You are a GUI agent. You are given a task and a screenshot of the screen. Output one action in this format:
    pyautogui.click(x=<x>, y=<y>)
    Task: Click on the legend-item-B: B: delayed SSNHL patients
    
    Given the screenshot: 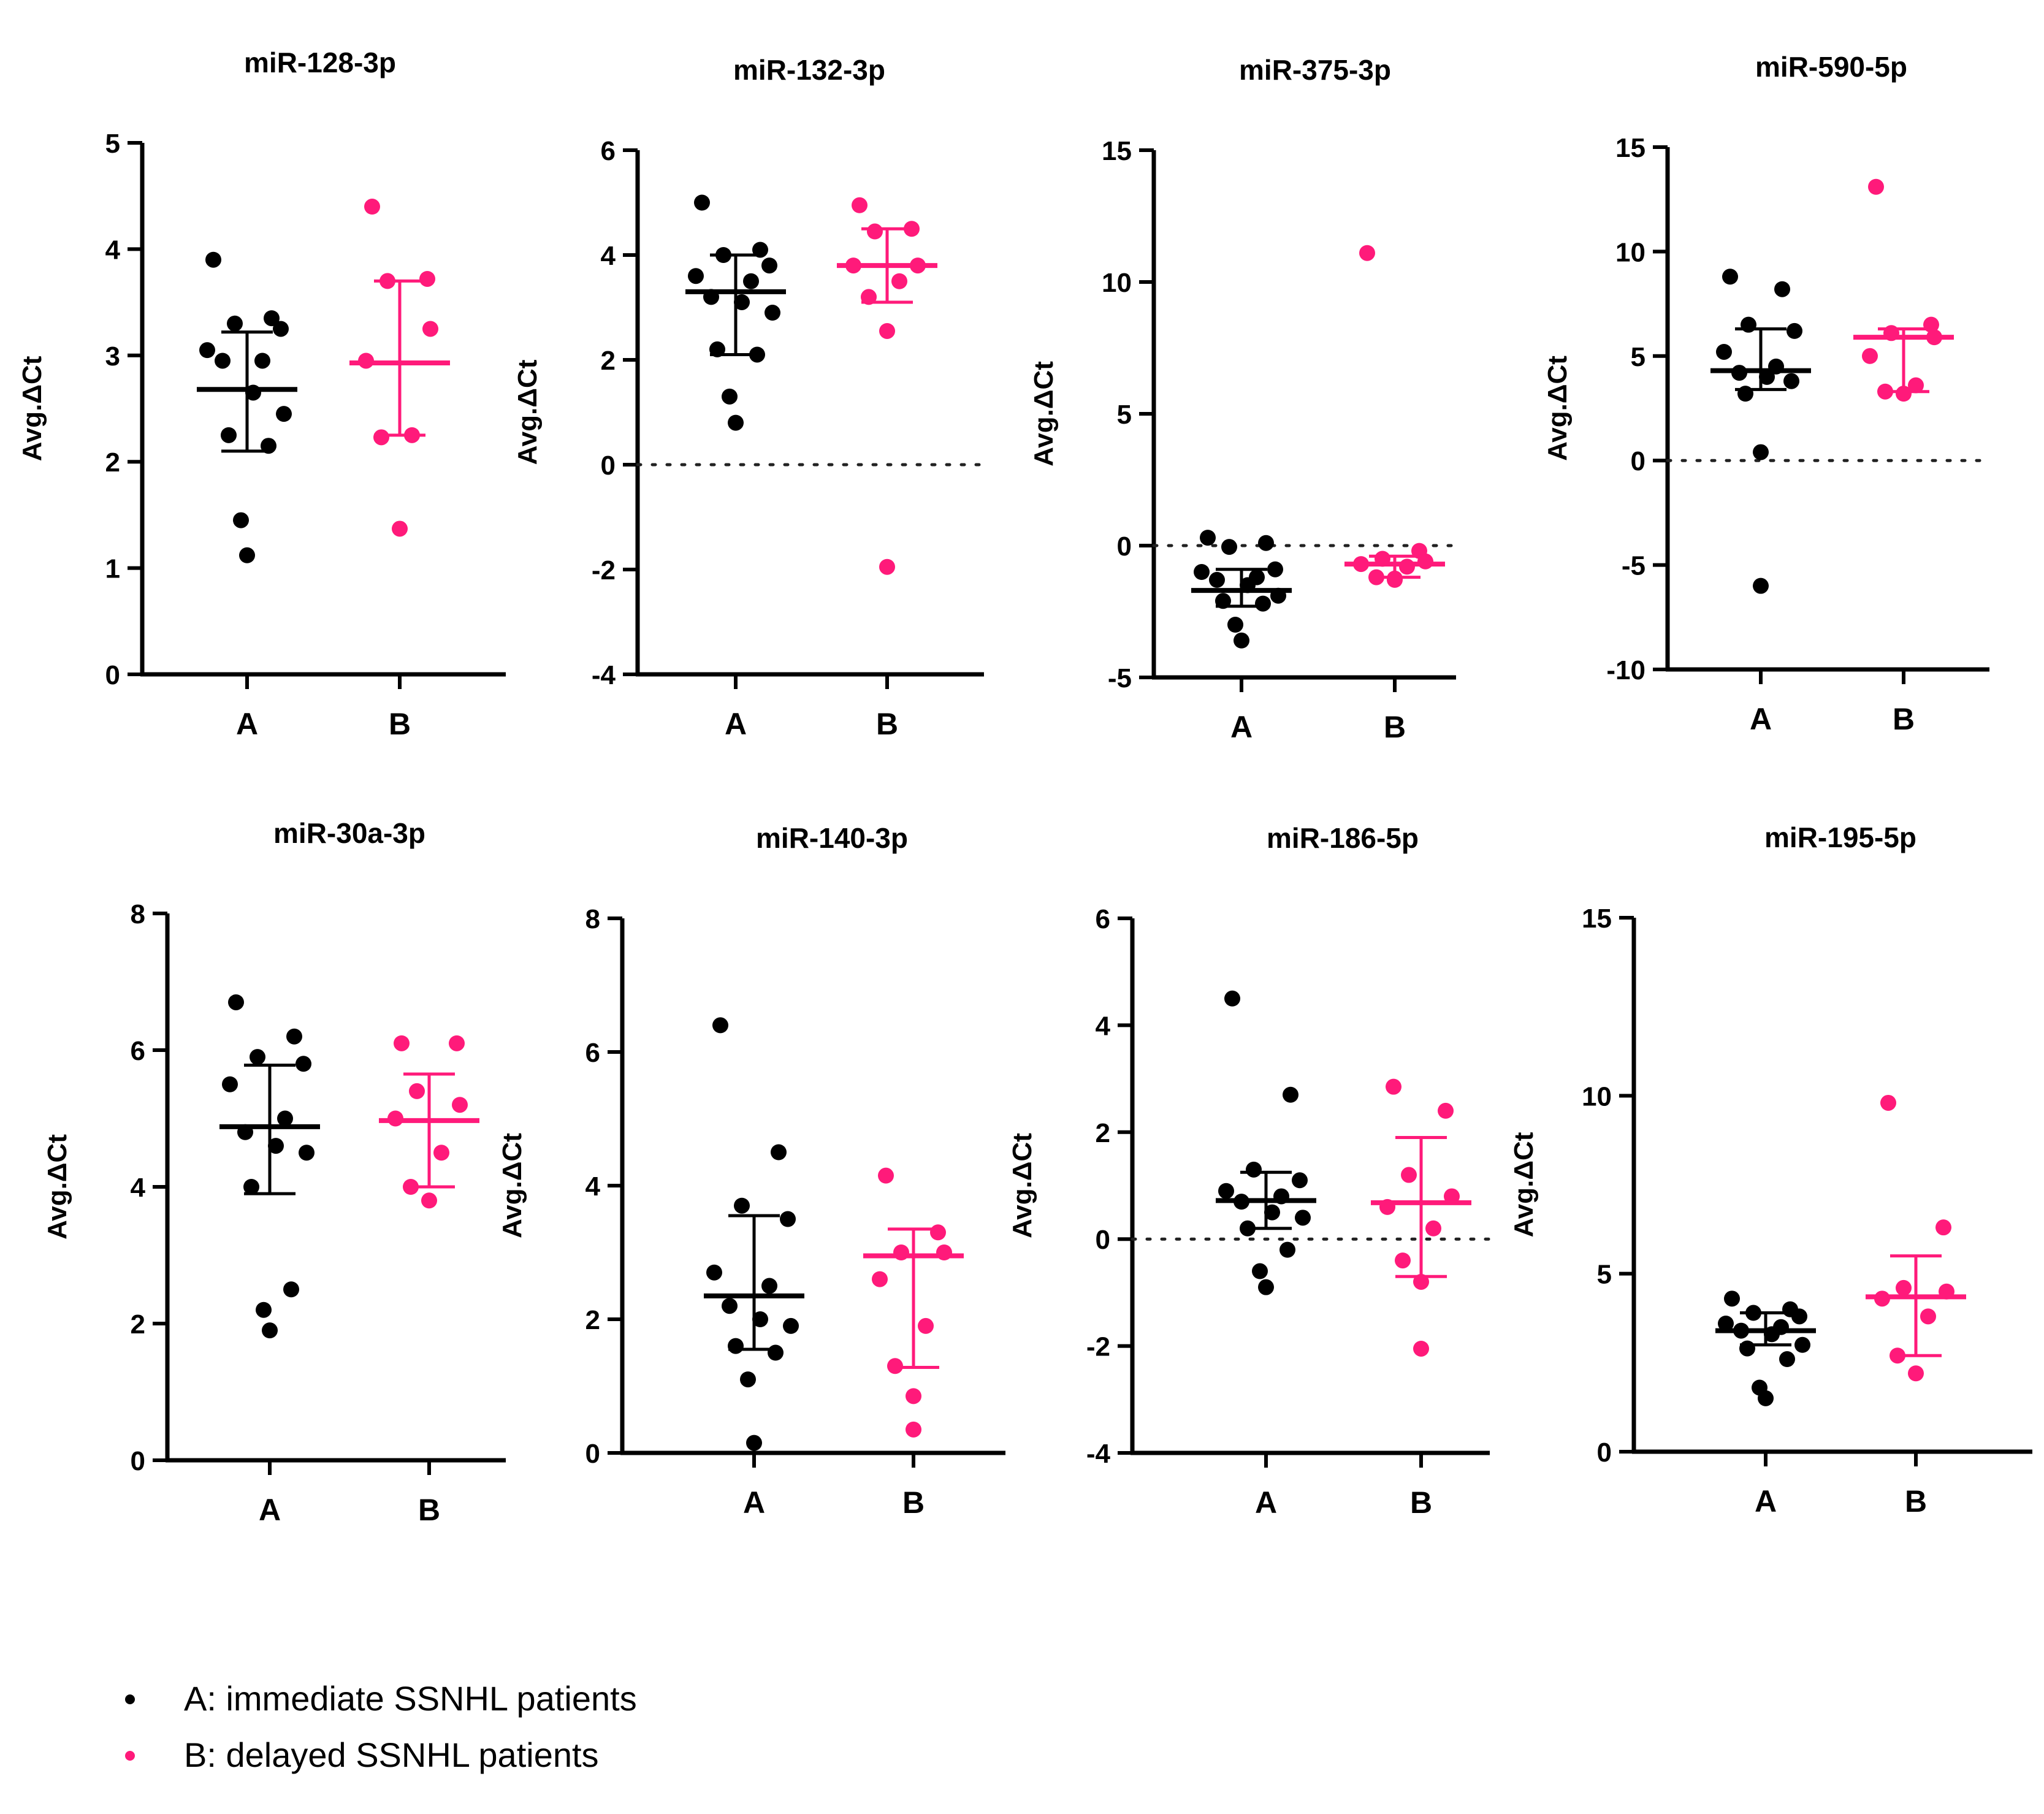 What is the action you would take?
    pyautogui.click(x=362, y=1755)
    